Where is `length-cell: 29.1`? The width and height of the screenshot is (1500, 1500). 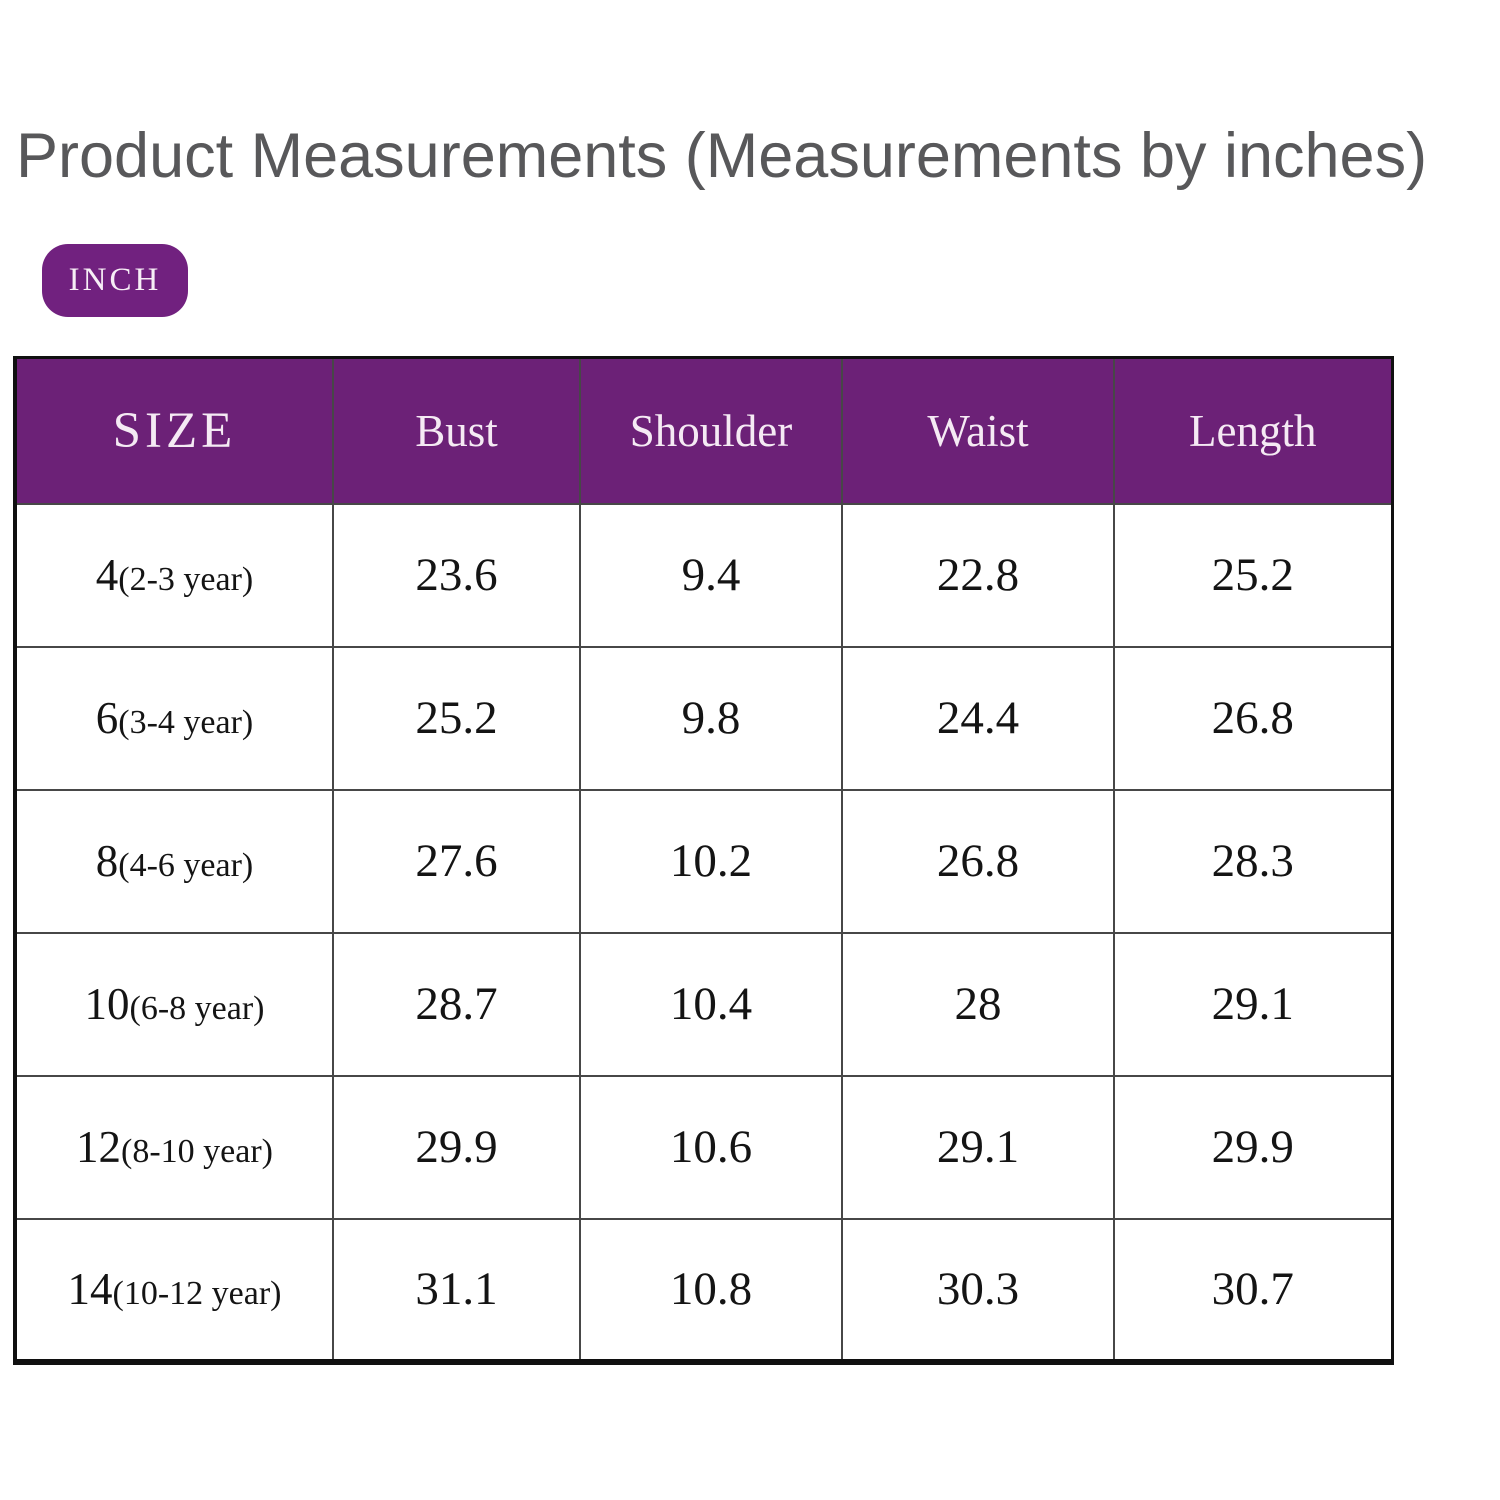 length-cell: 29.1 is located at coordinates (1253, 1004).